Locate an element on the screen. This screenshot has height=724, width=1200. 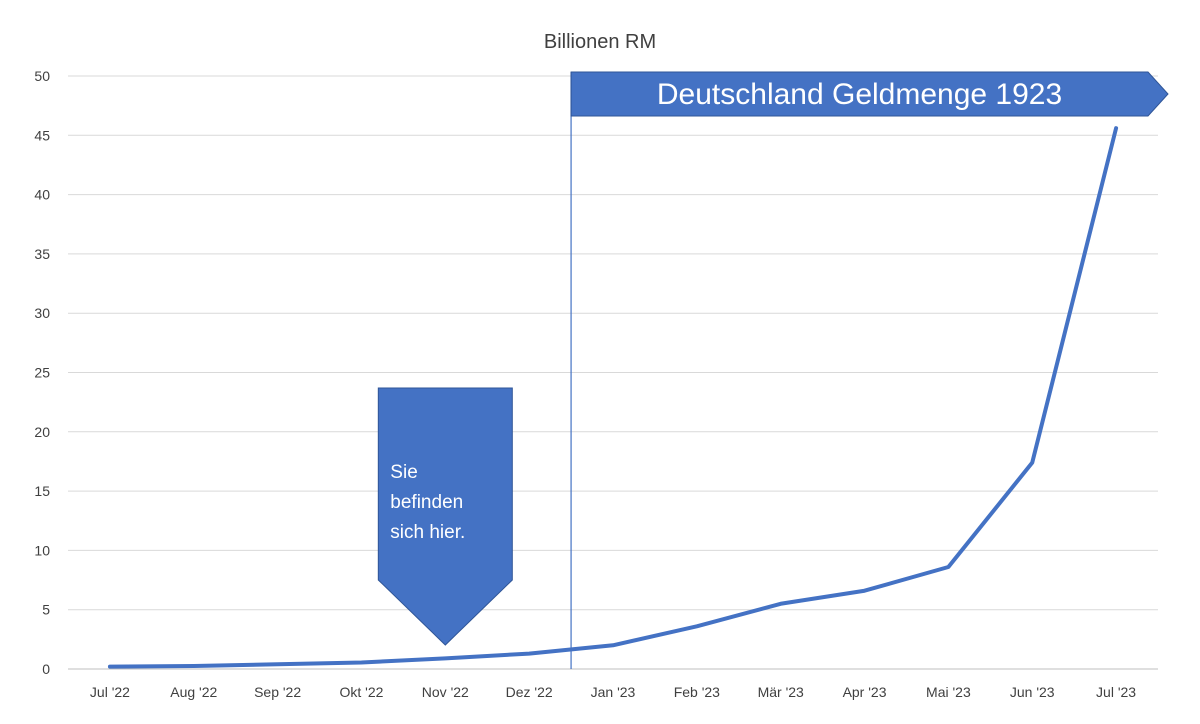
x-tick-label: Mär '23 is located at coordinates (781, 692).